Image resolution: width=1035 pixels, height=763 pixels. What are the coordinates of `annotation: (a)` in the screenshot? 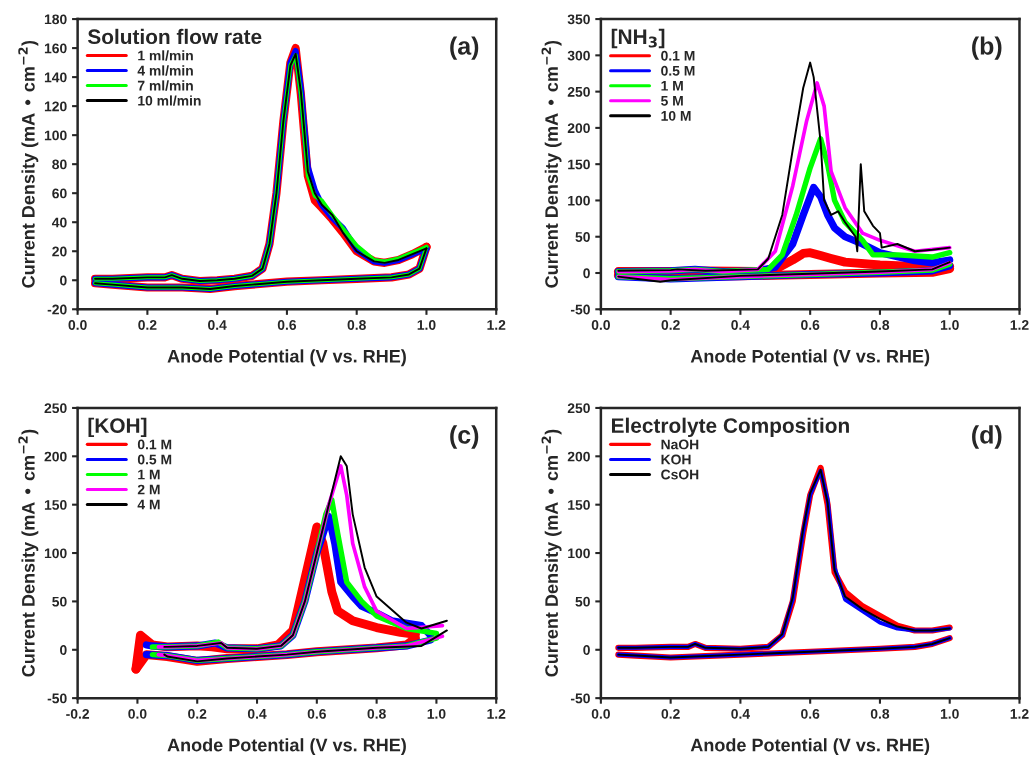 It's located at (464, 48).